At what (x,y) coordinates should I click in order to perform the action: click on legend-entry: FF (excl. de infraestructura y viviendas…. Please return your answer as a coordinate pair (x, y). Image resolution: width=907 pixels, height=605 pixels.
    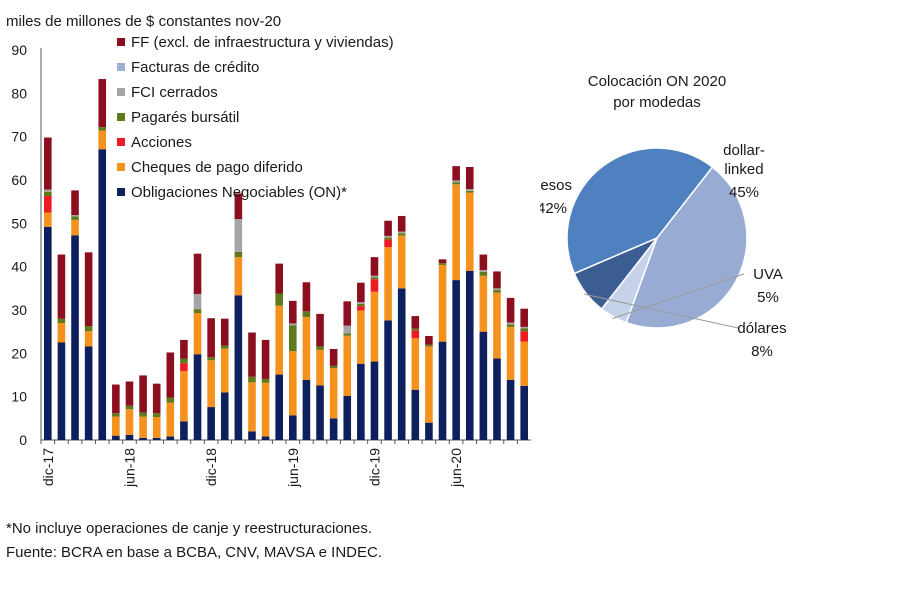
    Looking at the image, I should click on (262, 42).